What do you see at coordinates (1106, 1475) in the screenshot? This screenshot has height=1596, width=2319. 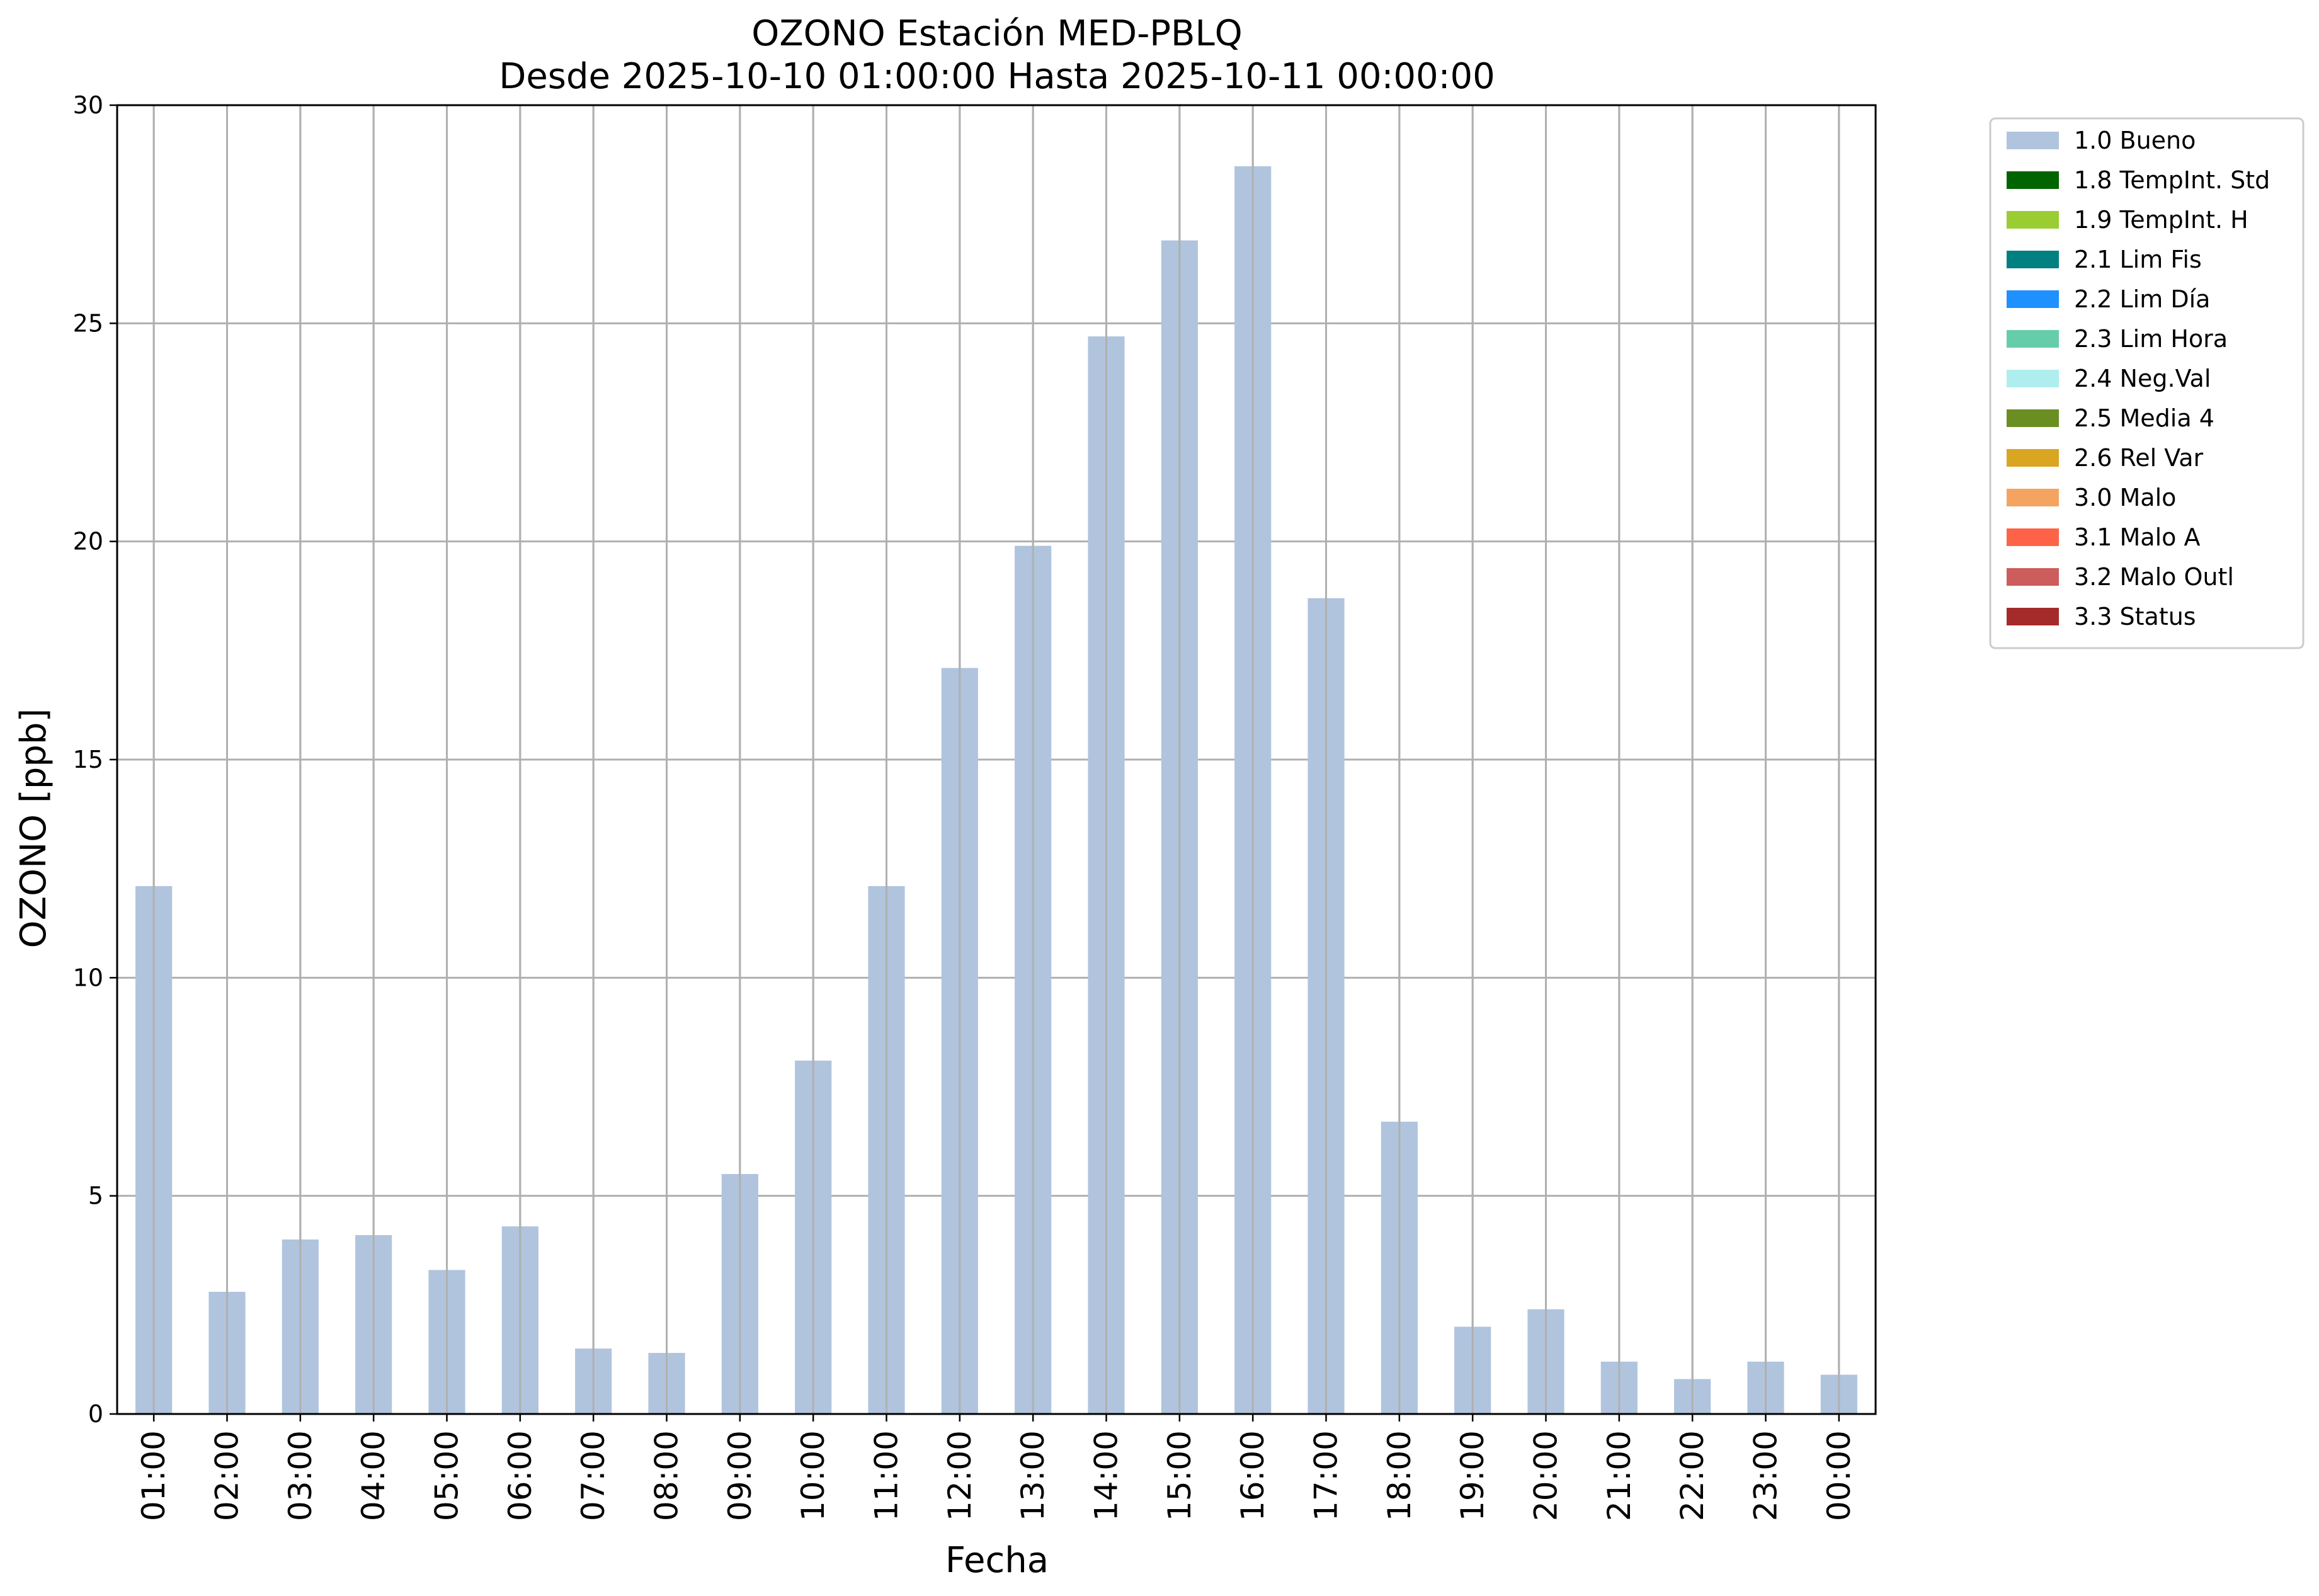 I see `x-tick-label: 14:00` at bounding box center [1106, 1475].